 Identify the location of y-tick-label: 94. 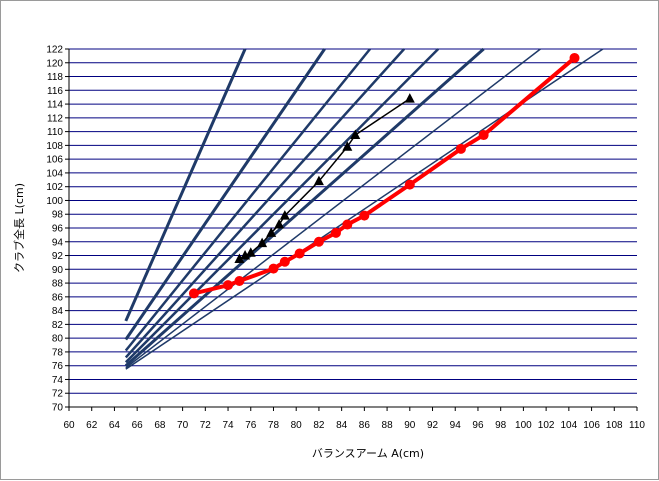
(58, 242).